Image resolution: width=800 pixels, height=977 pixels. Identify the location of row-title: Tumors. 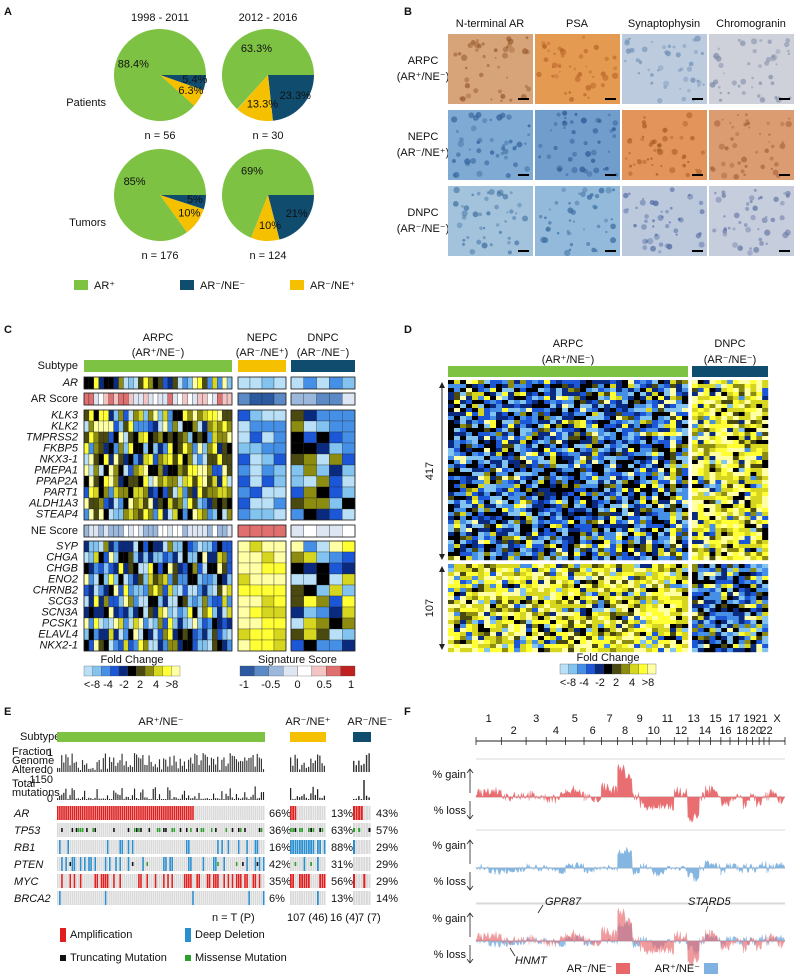
(87, 223).